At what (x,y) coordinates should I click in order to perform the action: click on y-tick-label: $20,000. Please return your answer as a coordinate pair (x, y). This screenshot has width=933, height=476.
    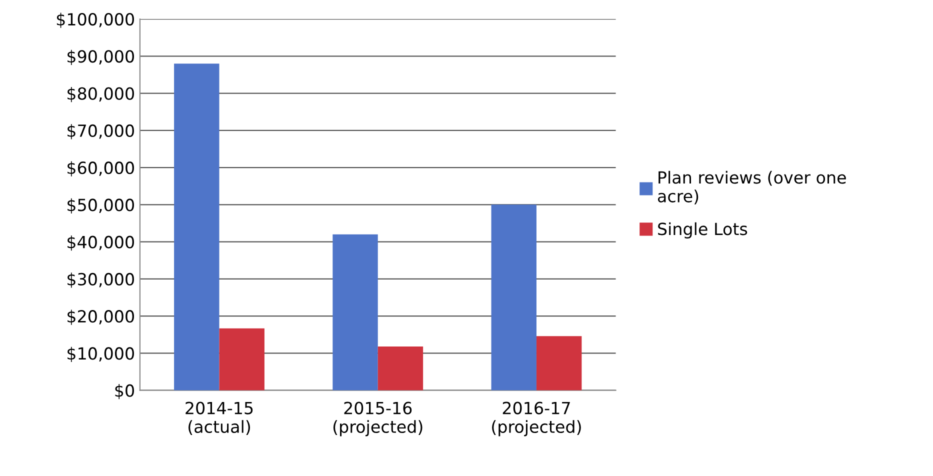
    Looking at the image, I should click on (101, 317).